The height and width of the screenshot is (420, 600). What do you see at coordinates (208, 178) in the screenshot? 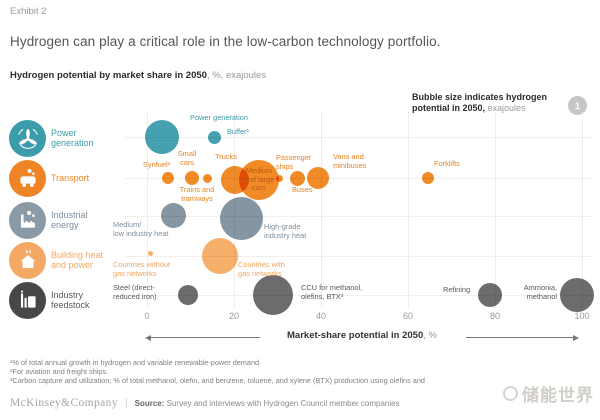
I see `bubble-trains-and-tramways` at bounding box center [208, 178].